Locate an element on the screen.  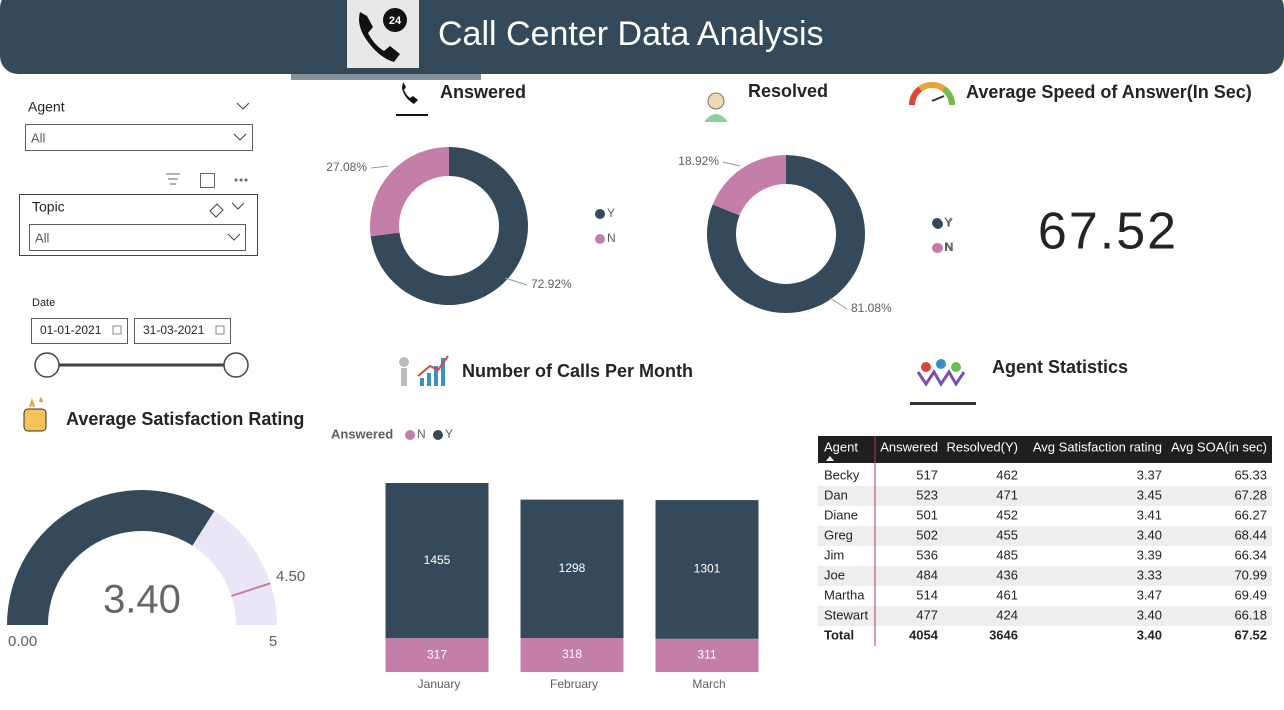
eraser-icon is located at coordinates (216, 210).